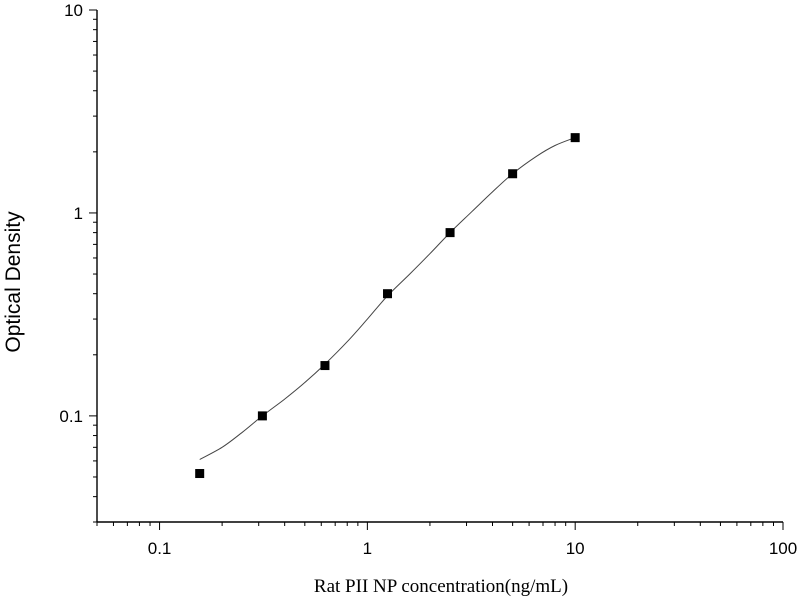 This screenshot has width=800, height=600. I want to click on x-tick-label: 10, so click(575, 548).